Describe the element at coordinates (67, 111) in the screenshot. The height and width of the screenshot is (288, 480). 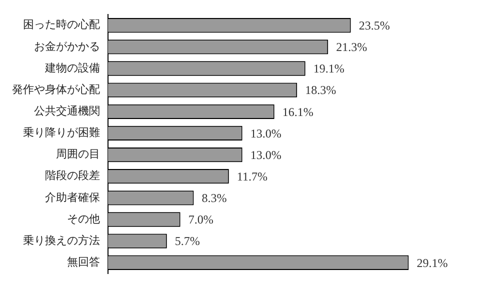
I see `y-tick-label: 公共交通機関` at that location.